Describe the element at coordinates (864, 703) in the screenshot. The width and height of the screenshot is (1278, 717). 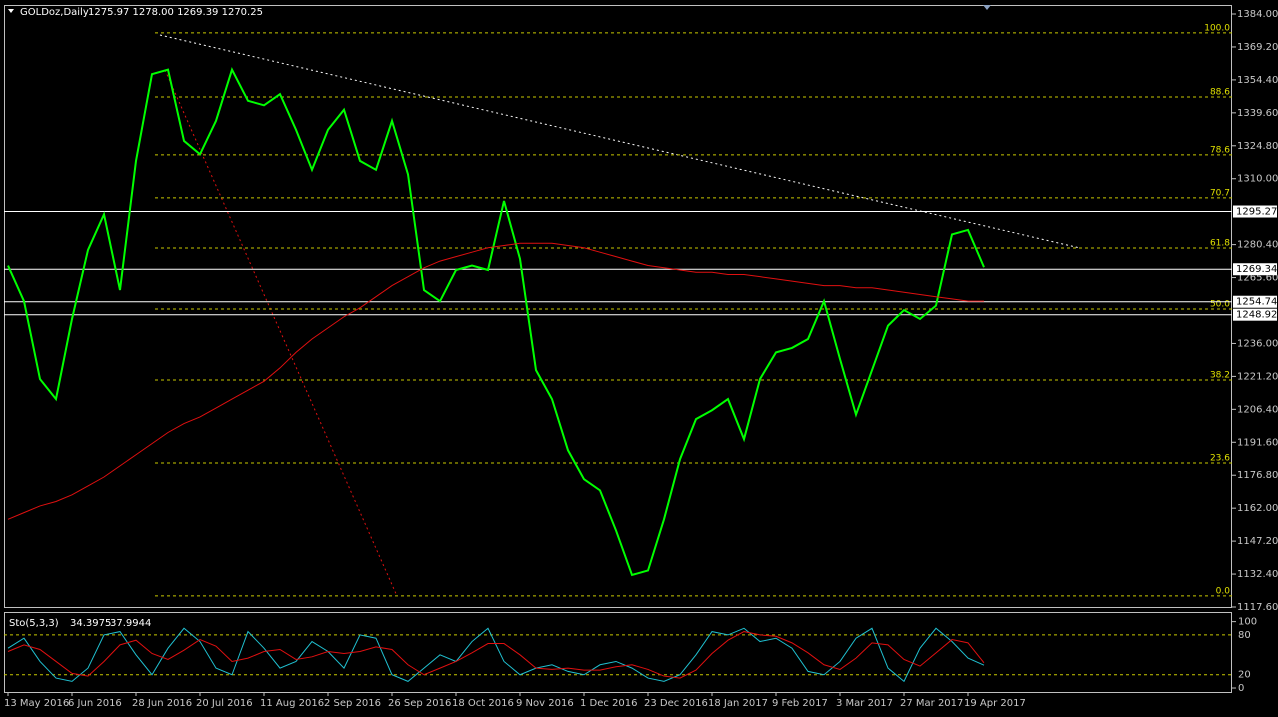
I see `x-tick-label: 3 Mar 2017` at that location.